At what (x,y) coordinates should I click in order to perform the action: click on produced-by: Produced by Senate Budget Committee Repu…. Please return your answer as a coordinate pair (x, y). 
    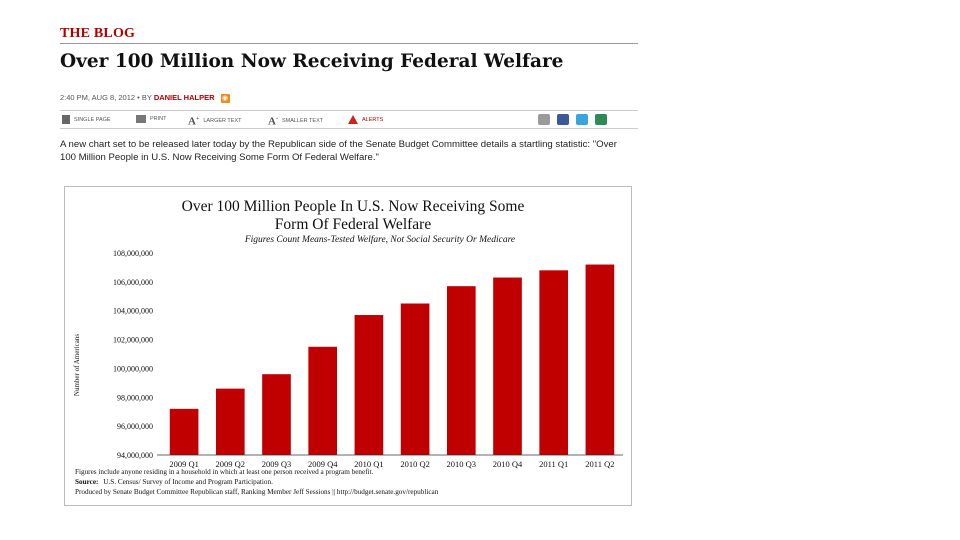
    Looking at the image, I should click on (257, 492).